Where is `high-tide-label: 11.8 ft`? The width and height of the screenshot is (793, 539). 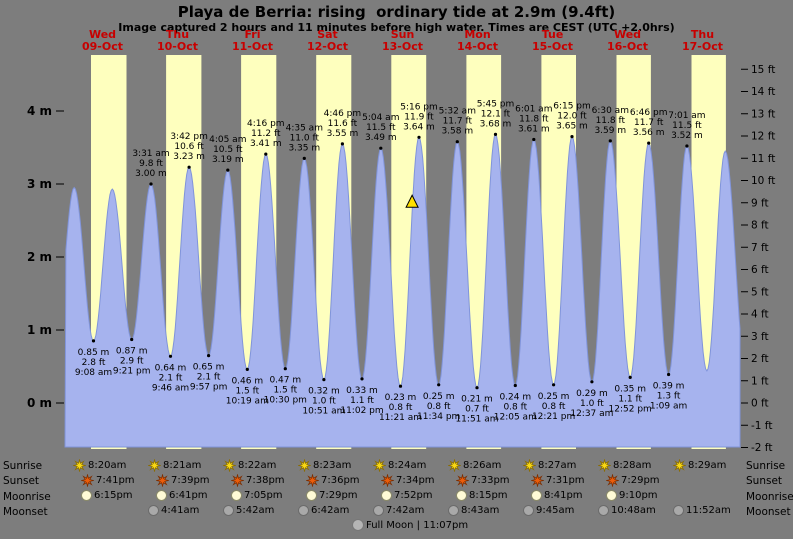
high-tide-label: 11.8 ft is located at coordinates (534, 120).